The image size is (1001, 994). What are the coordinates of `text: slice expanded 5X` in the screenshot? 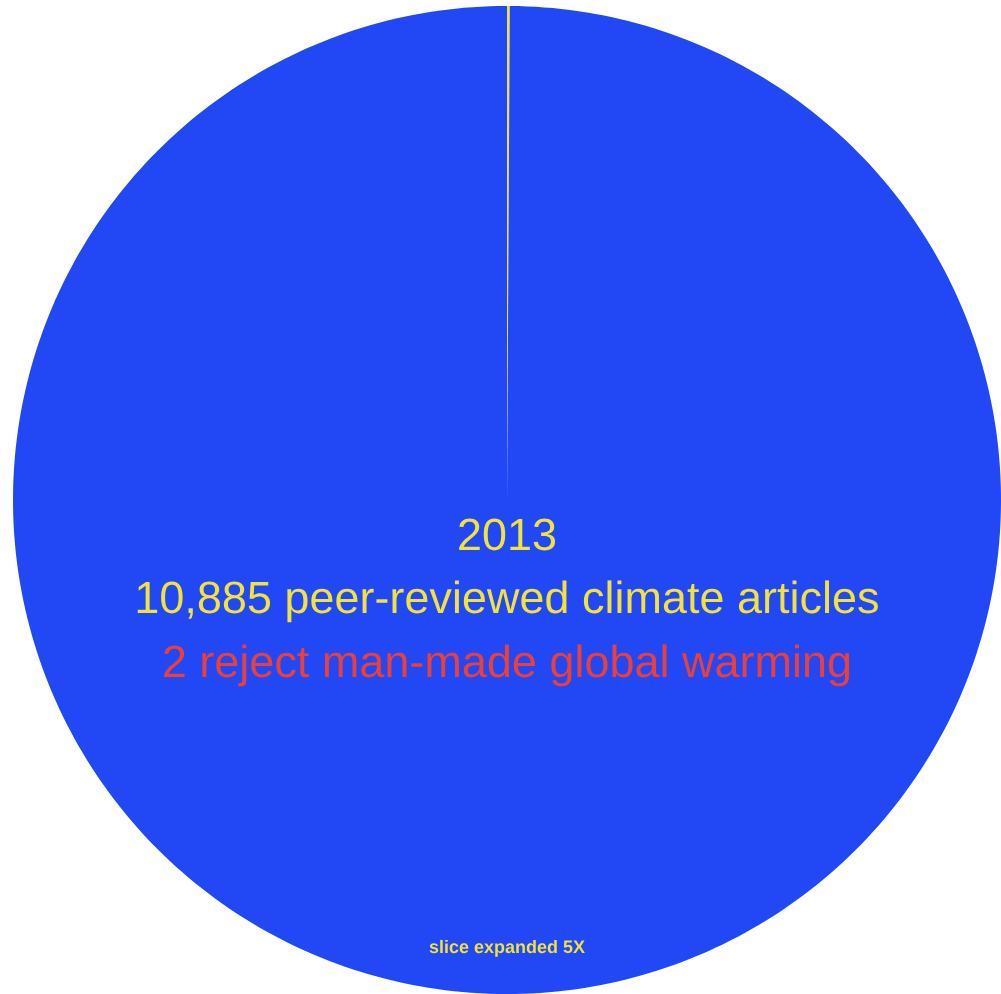 It's located at (507, 948).